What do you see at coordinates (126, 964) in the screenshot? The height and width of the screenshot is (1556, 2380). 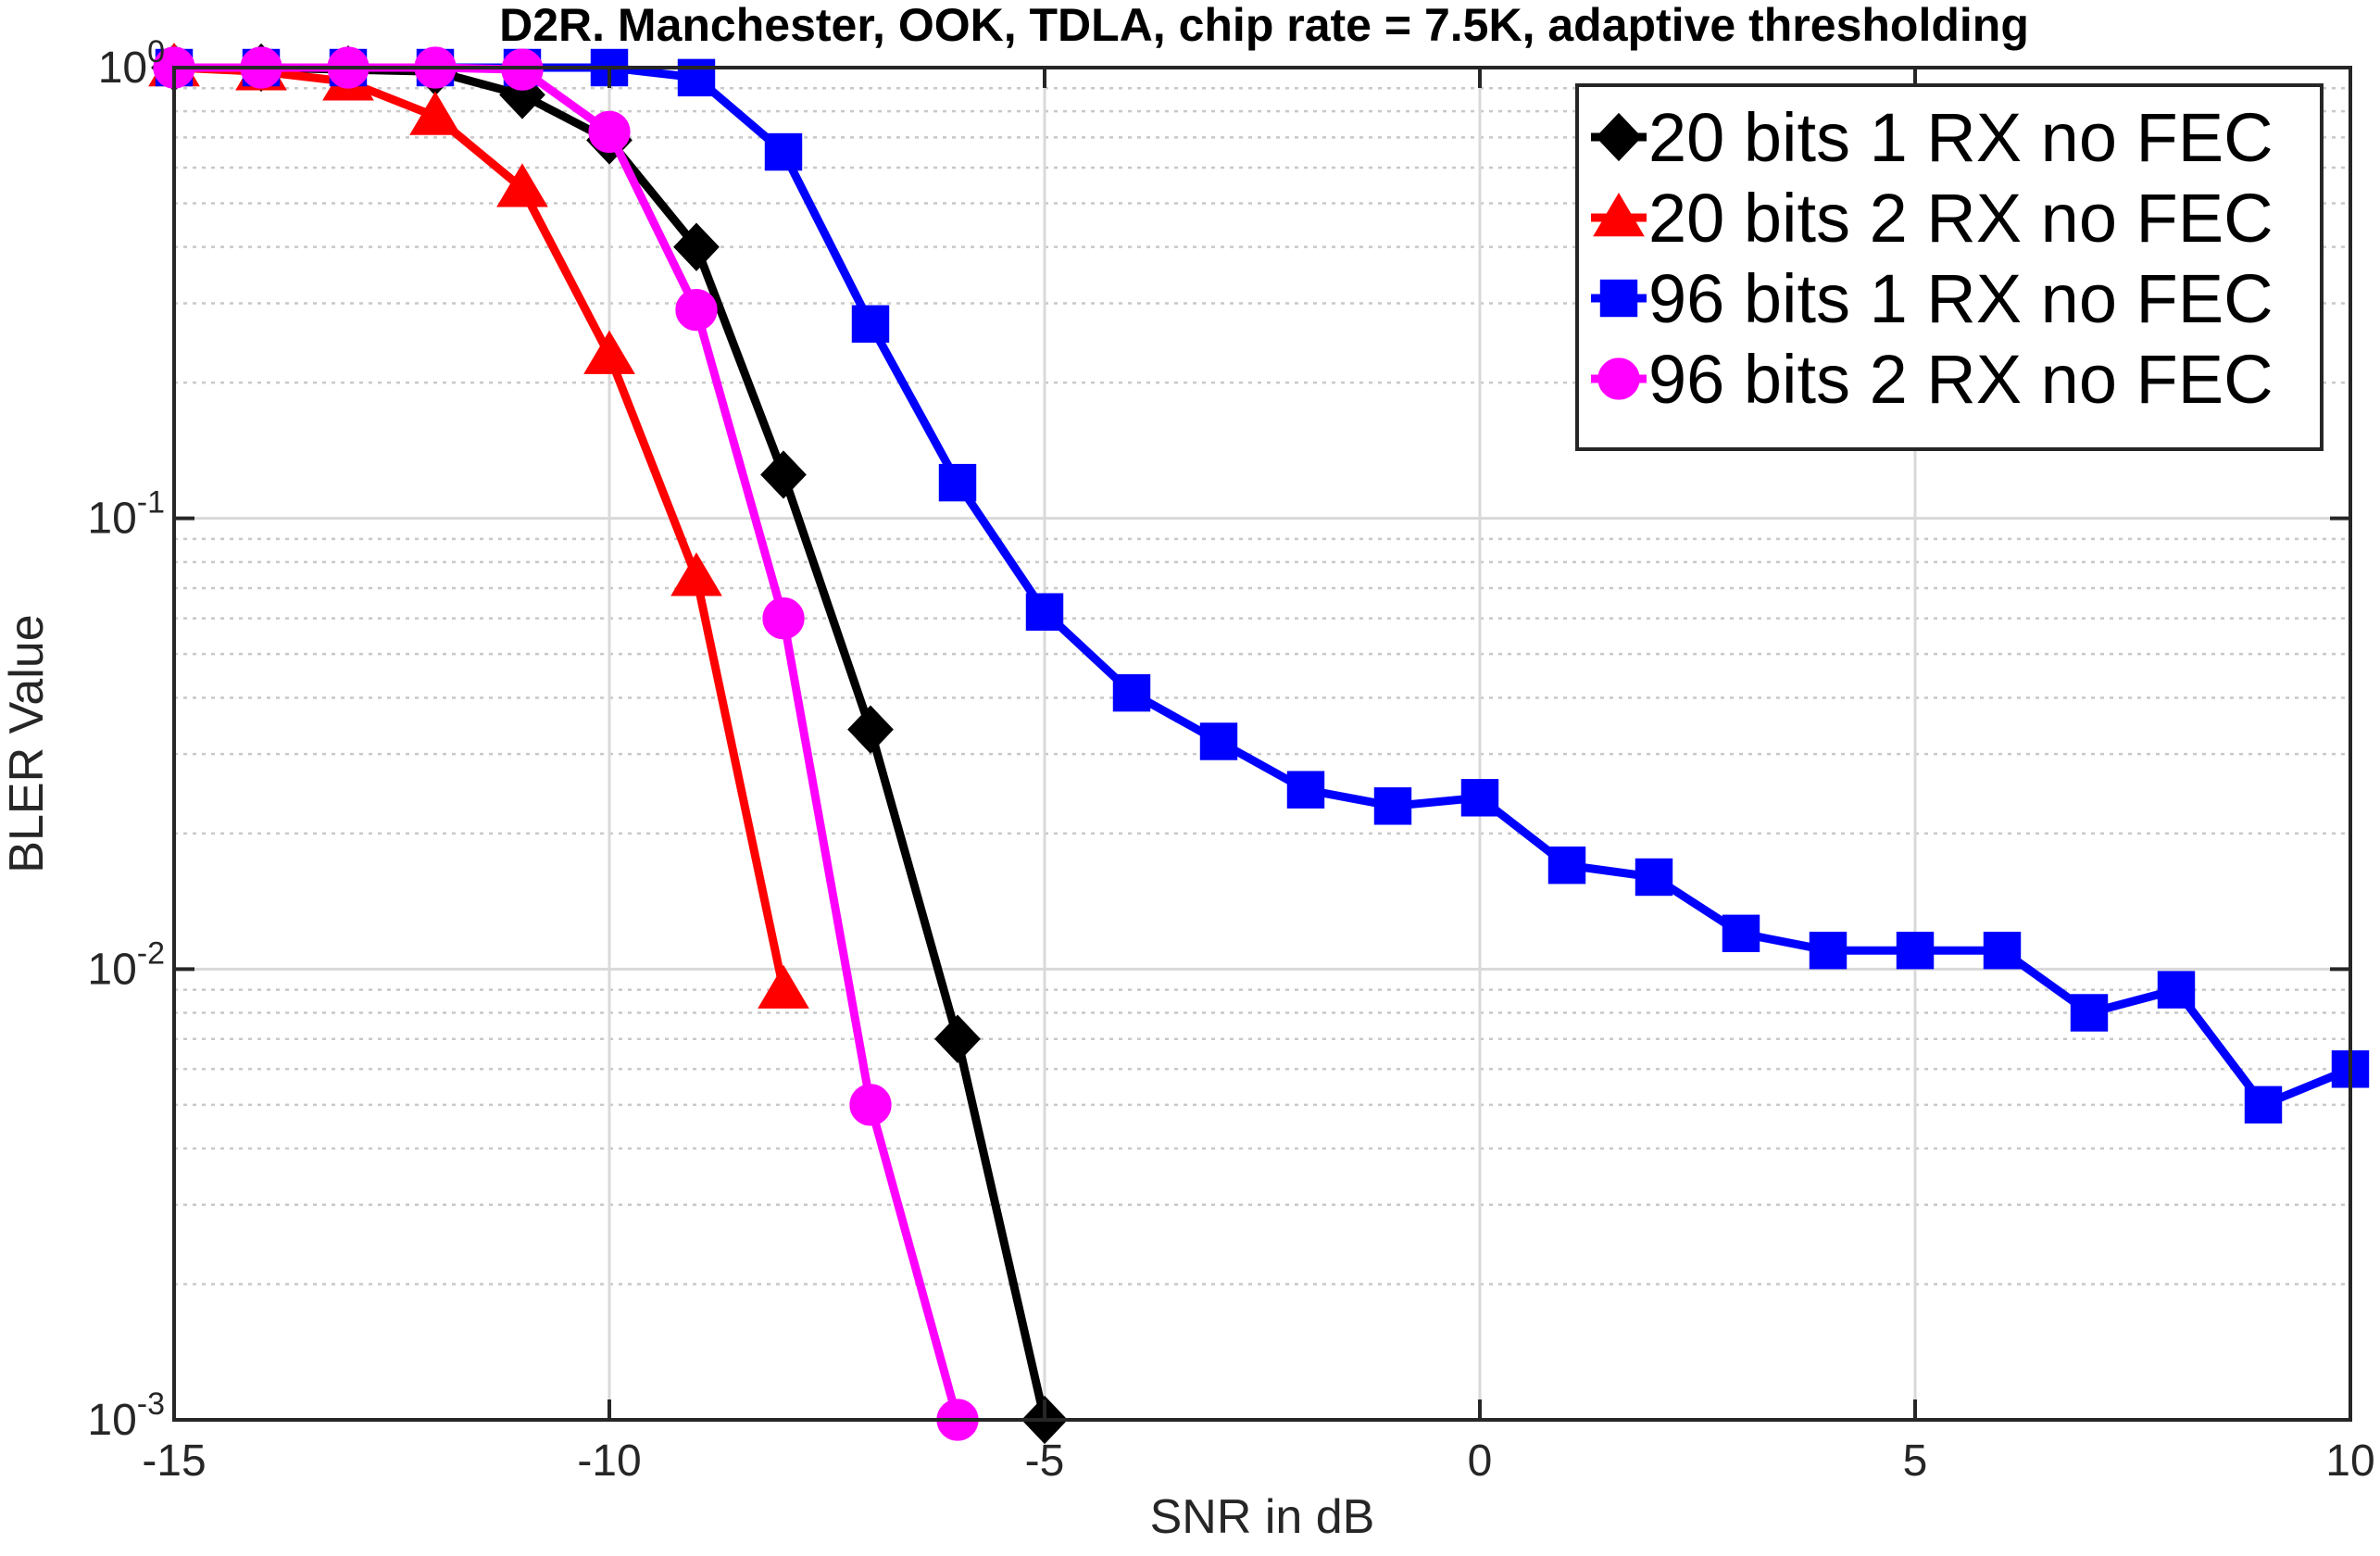 I see `y-tick-label: 10⁻²` at bounding box center [126, 964].